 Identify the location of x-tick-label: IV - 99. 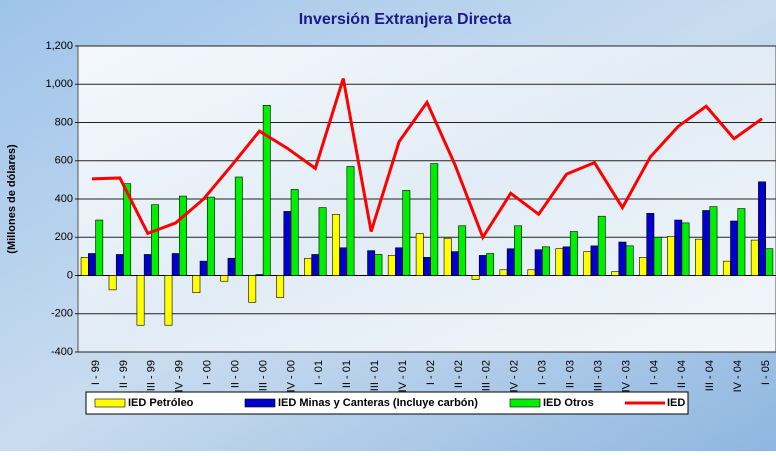
(180, 376).